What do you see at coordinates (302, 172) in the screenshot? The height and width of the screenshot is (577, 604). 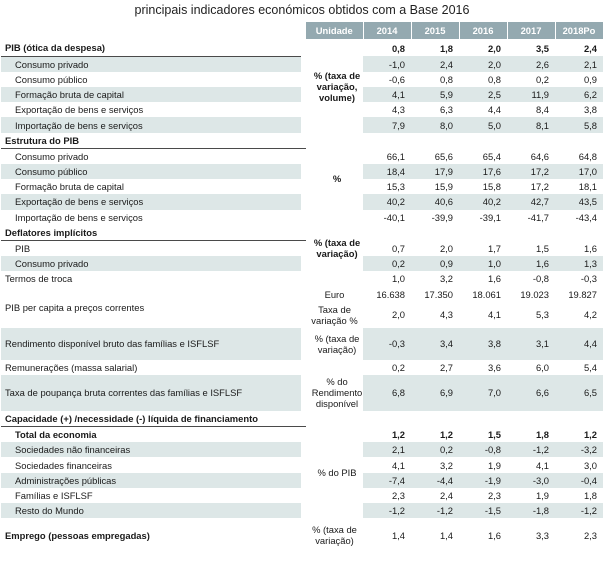 I see `table-row: Consumo público 18,4 17,9 17,6 17,2 17,0` at bounding box center [302, 172].